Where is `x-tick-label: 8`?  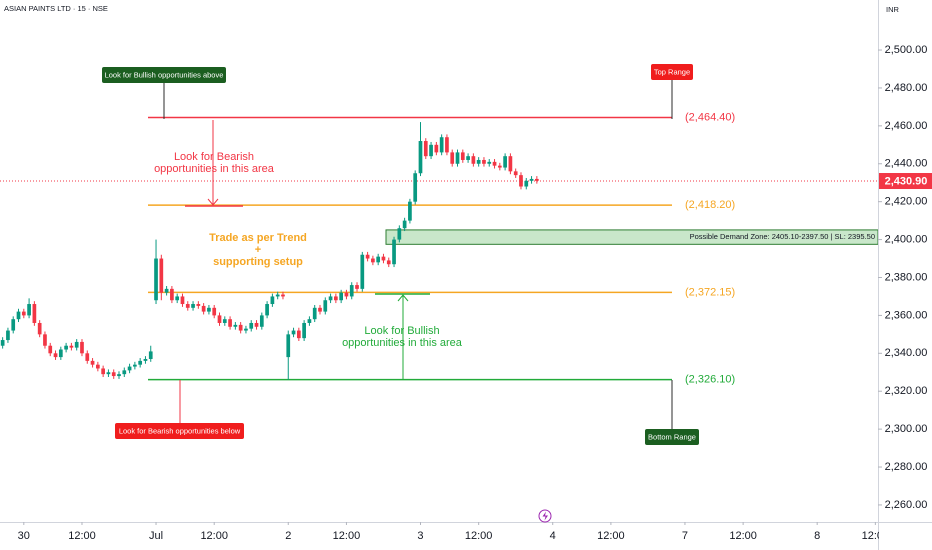 x-tick-label: 8 is located at coordinates (817, 536).